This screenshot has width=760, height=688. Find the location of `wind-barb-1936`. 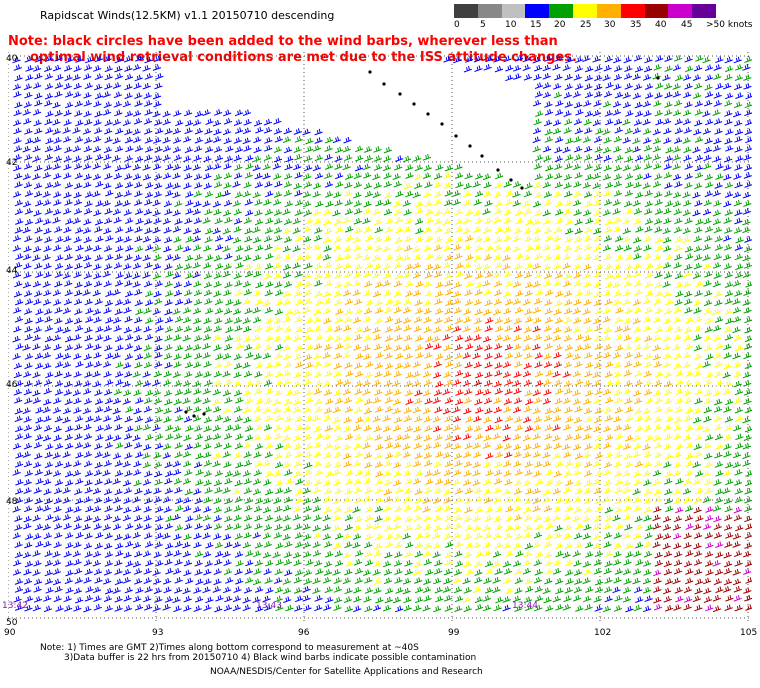

wind-barb-1936 is located at coordinates (466, 329).